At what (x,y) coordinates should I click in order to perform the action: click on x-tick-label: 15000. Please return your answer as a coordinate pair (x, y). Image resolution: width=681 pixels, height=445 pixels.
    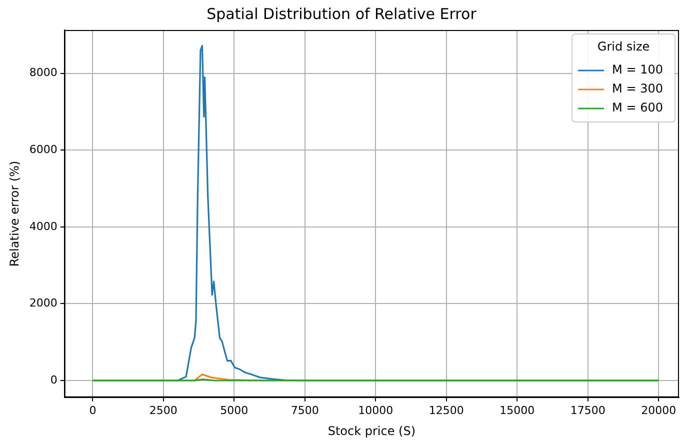
    Looking at the image, I should click on (517, 410).